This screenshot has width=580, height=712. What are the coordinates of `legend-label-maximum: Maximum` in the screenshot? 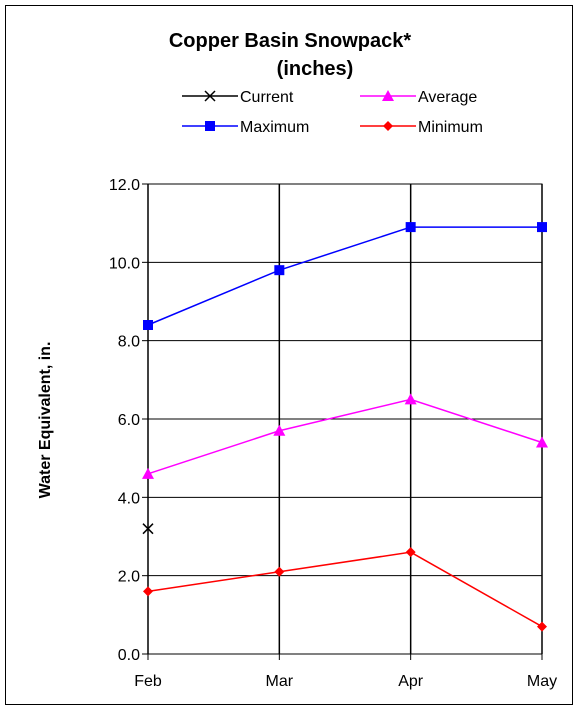 It's located at (274, 127).